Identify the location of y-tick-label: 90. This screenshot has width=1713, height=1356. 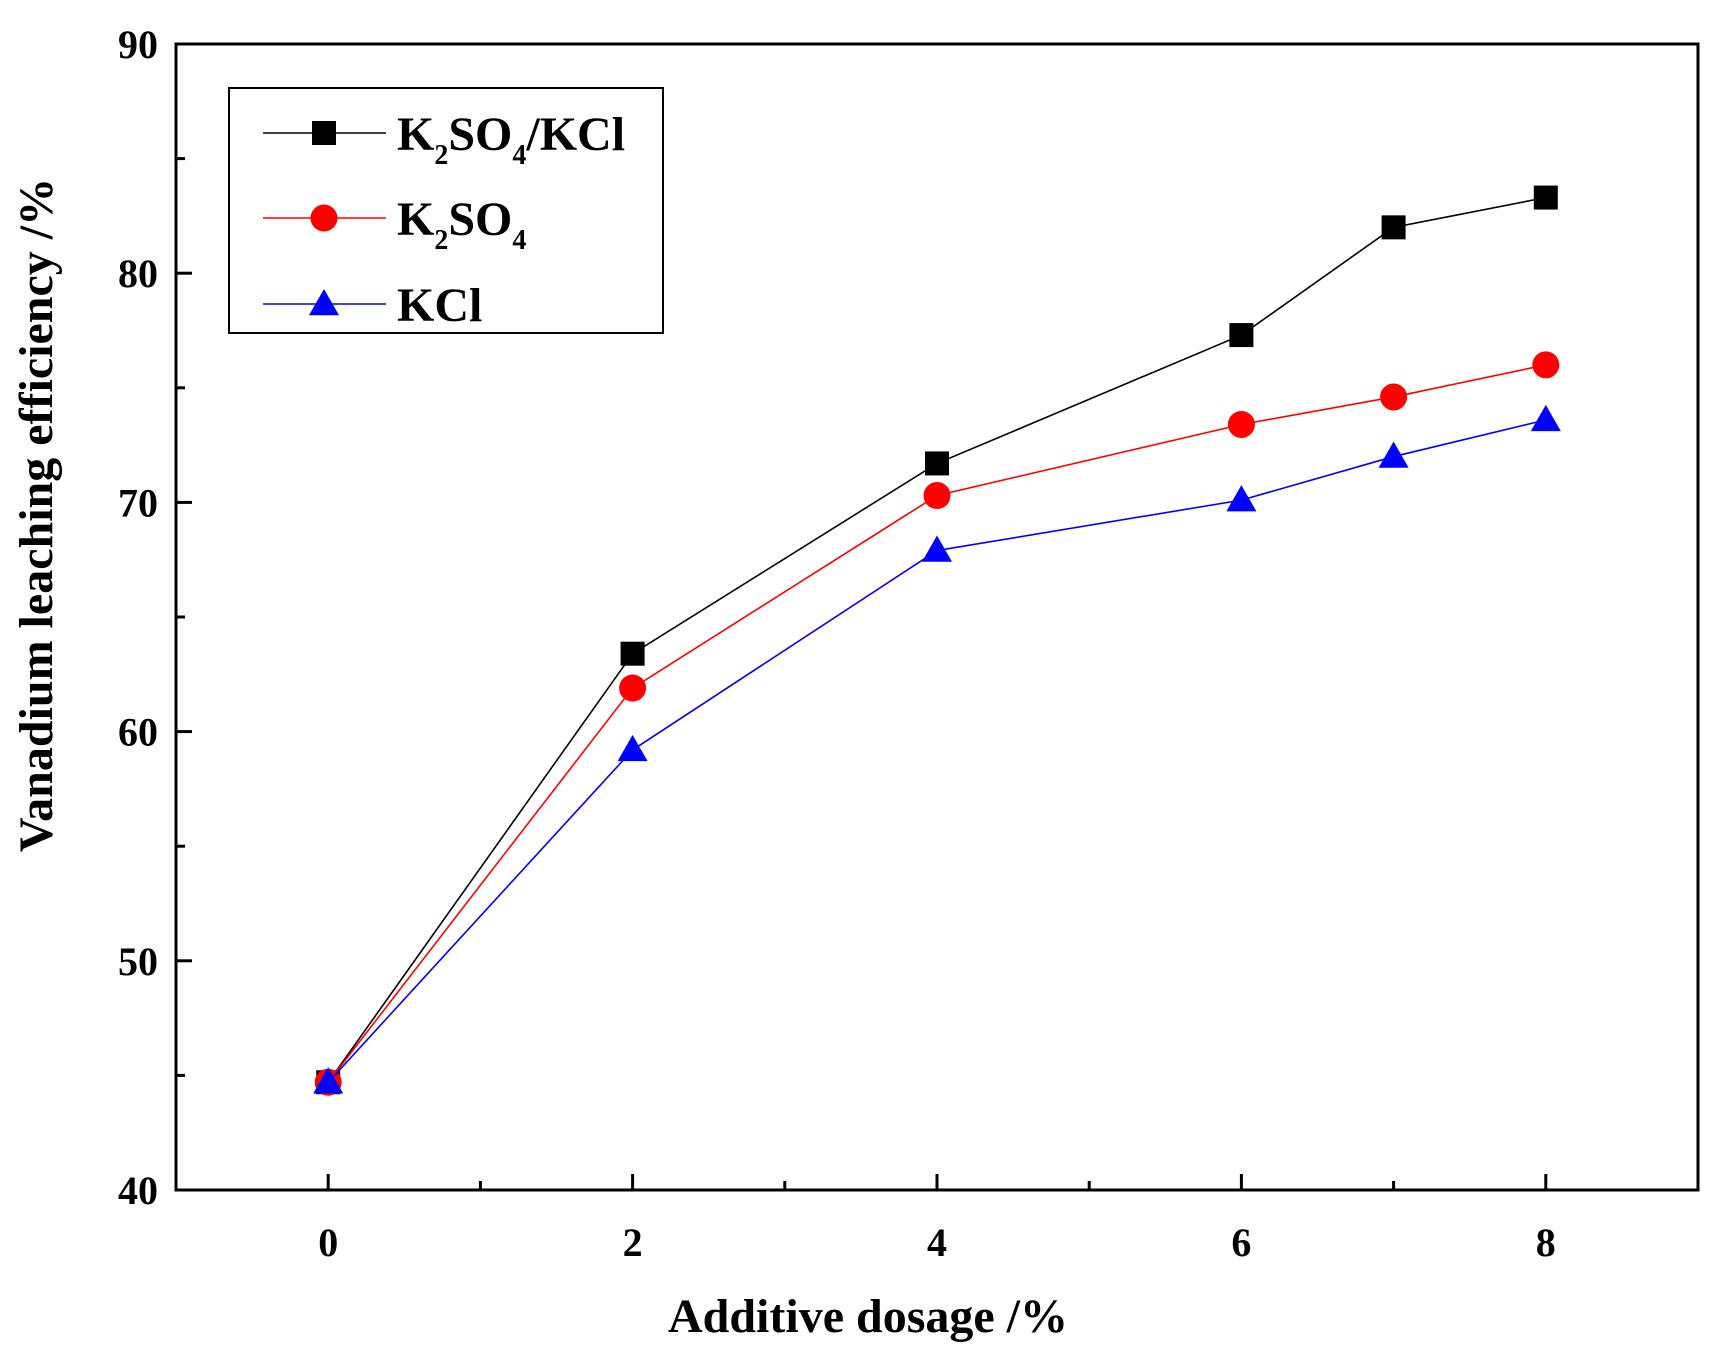
(138, 44).